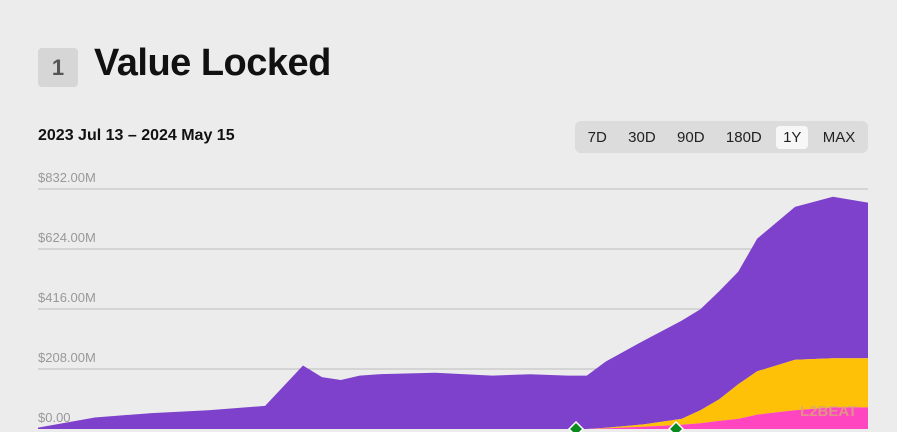 The width and height of the screenshot is (897, 432). I want to click on y-tick-label: $208.00M, so click(67, 357).